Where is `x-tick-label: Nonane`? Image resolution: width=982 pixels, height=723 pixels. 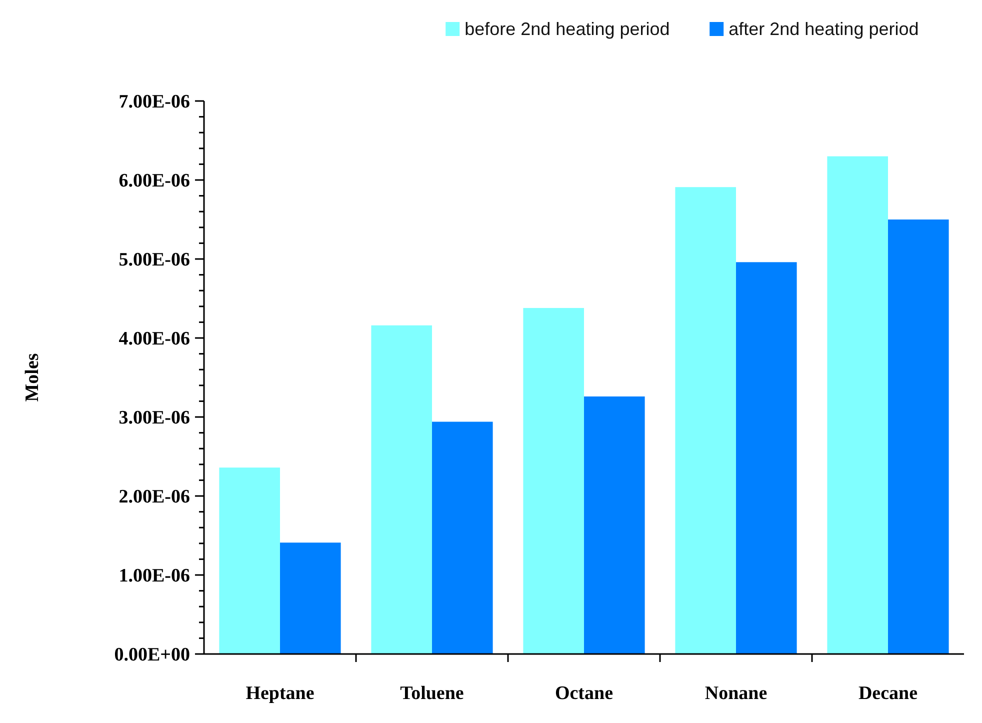 x-tick-label: Nonane is located at coordinates (736, 693).